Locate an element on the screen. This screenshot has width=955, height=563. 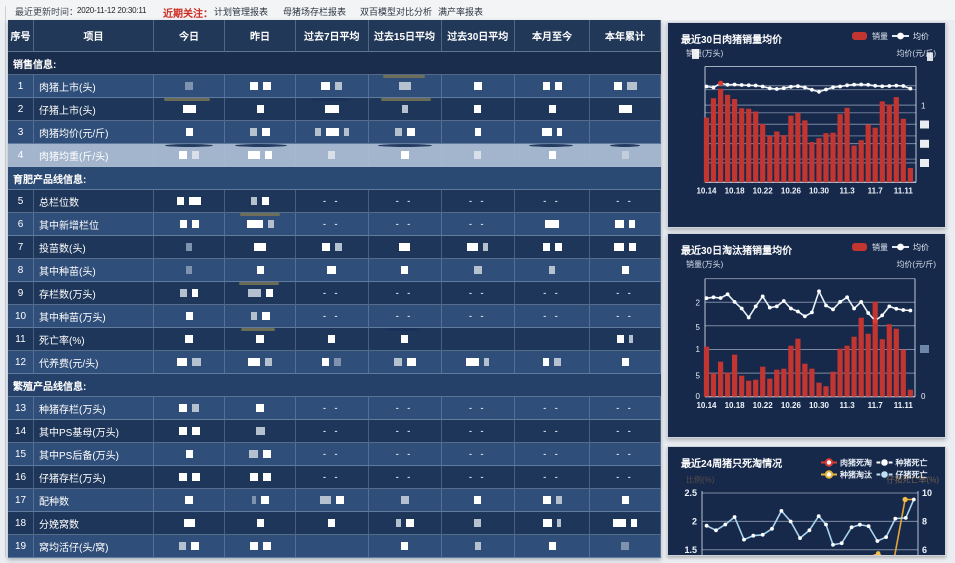
svg-text: 比例(%) is located at coordinates (700, 480).